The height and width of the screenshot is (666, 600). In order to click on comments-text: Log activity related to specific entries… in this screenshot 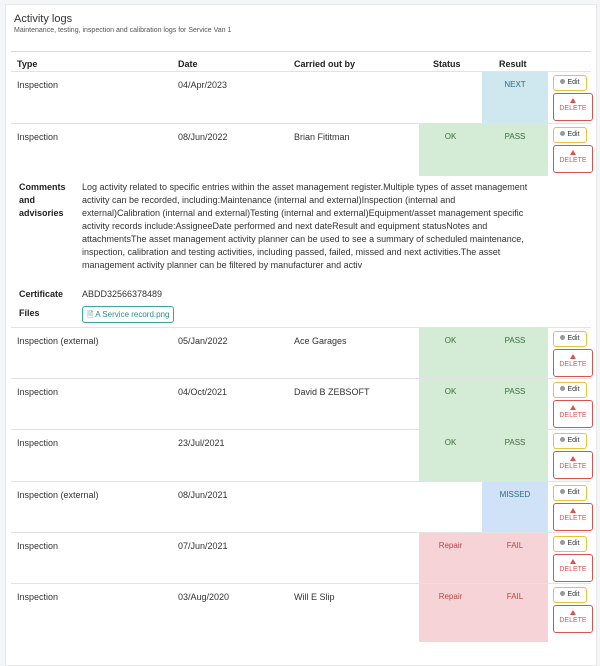, I will do `click(305, 226)`.